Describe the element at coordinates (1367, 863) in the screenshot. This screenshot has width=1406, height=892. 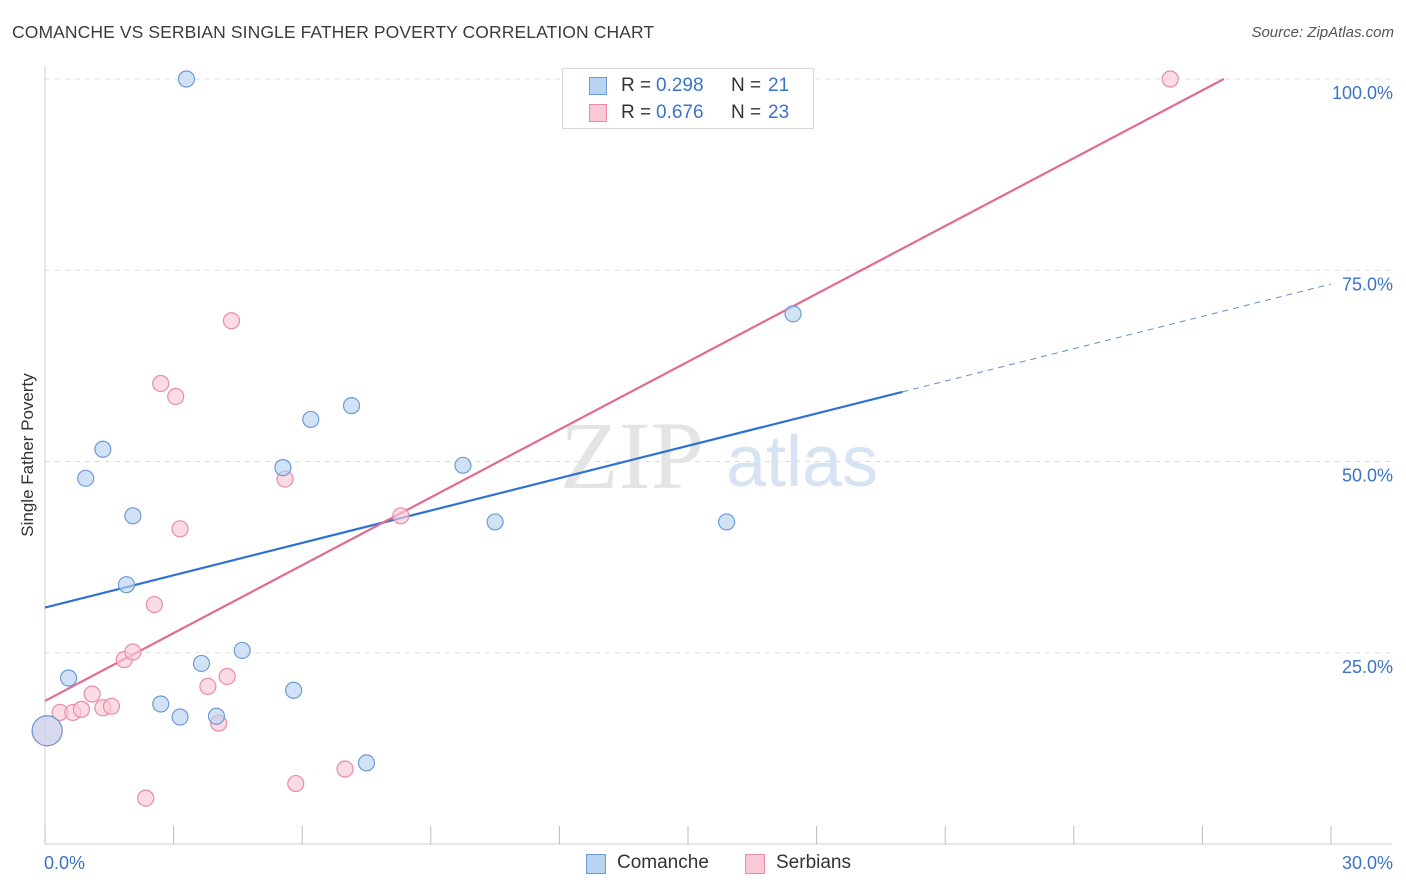
I see `x-tick-label-max: 30.0%` at that location.